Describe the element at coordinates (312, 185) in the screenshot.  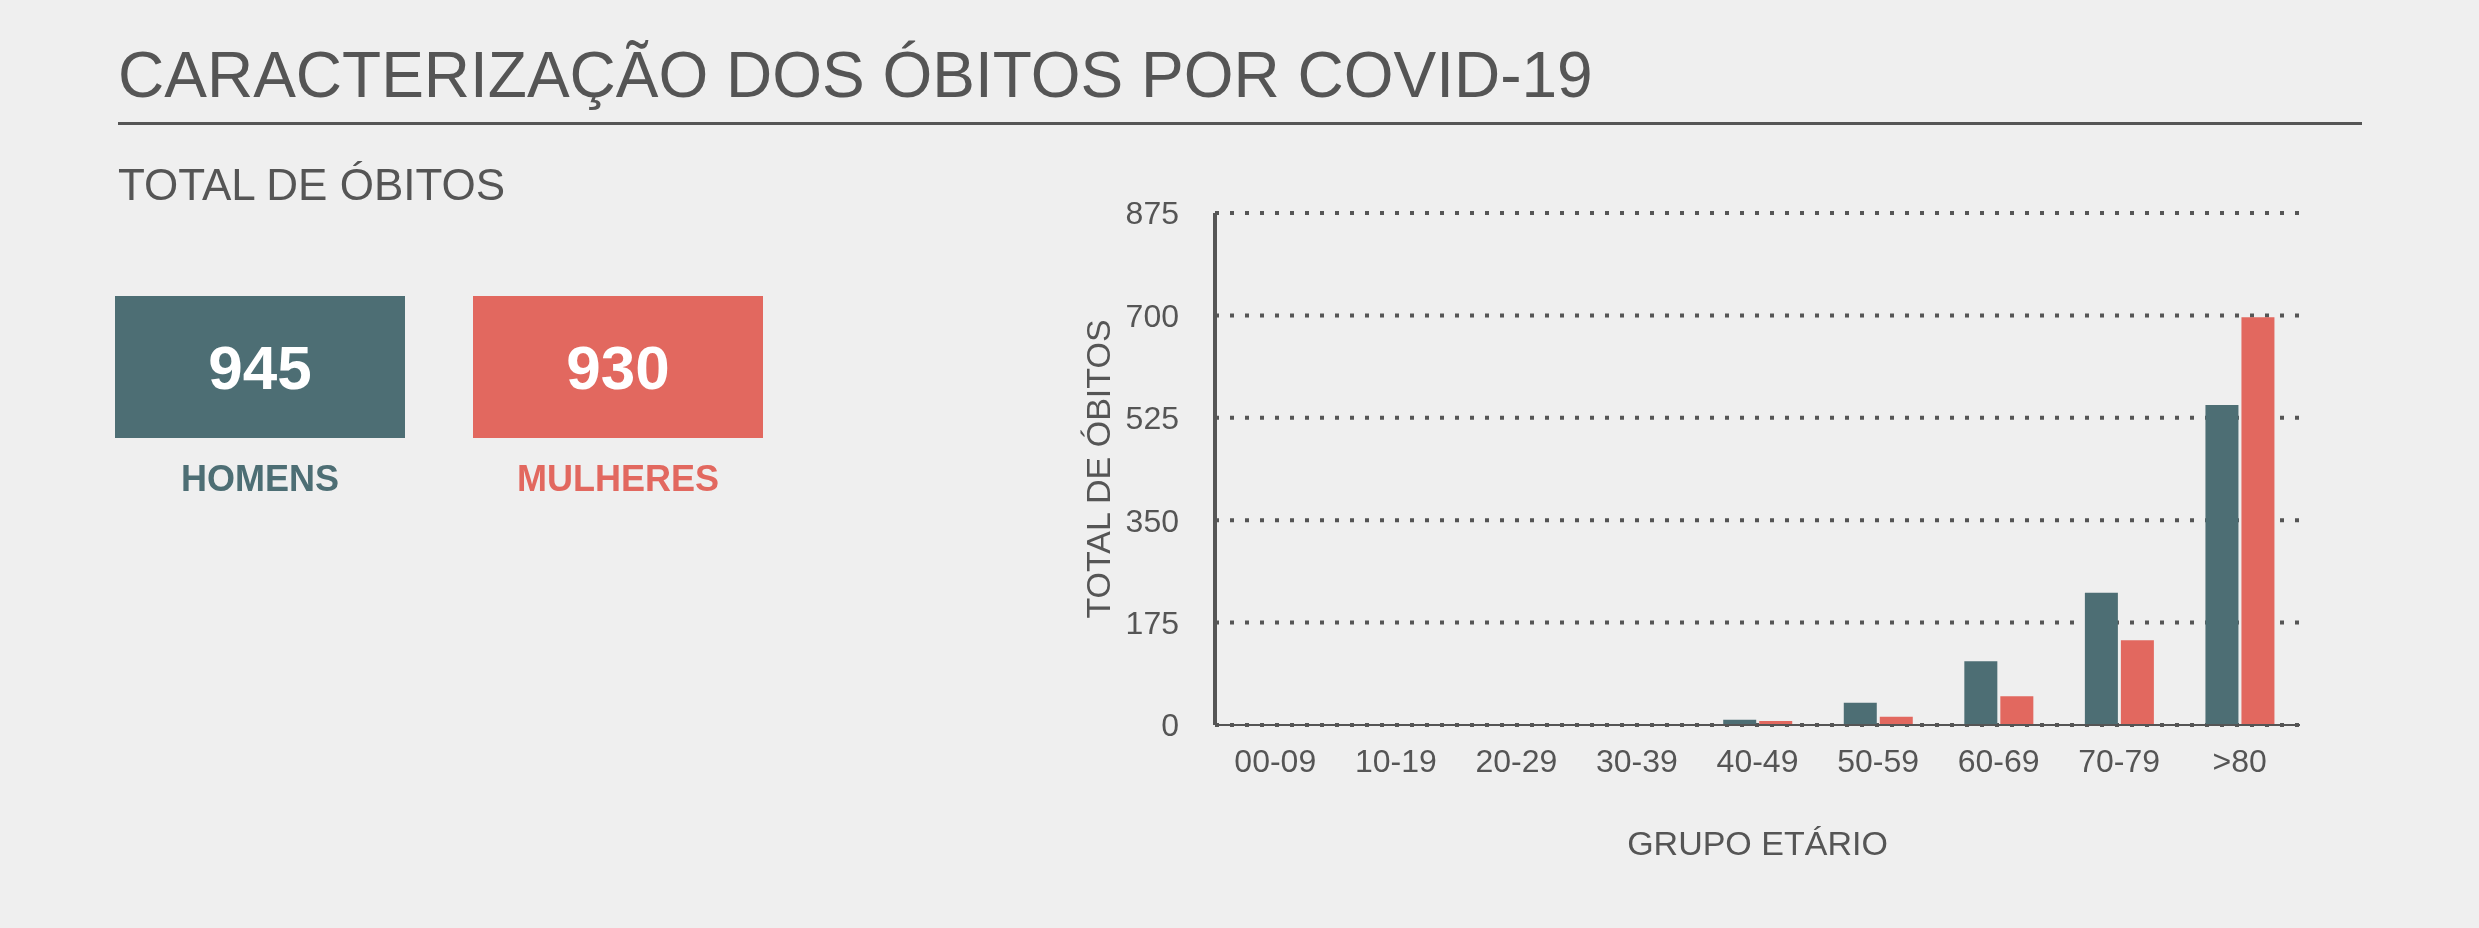
I see `text: TOTAL DE ÓBITOS` at that location.